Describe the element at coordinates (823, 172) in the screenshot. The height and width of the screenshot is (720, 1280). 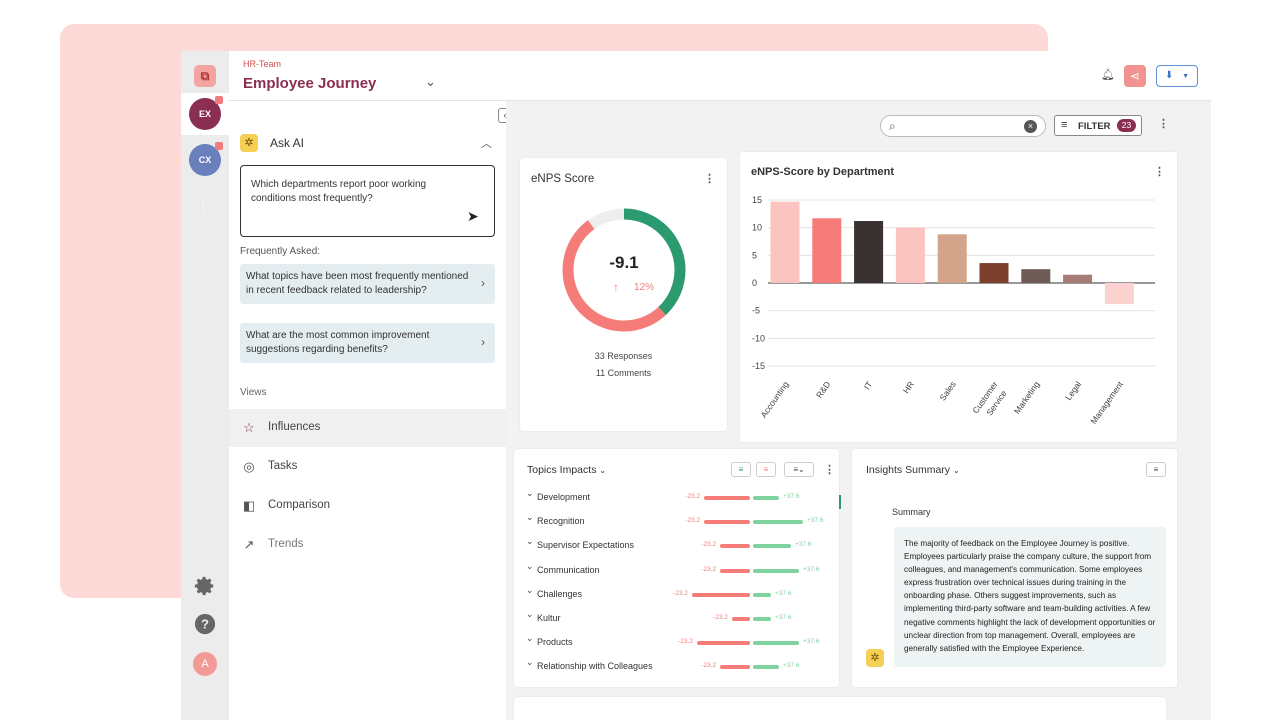
I see `chart-title: eNPS-Score by Department` at that location.